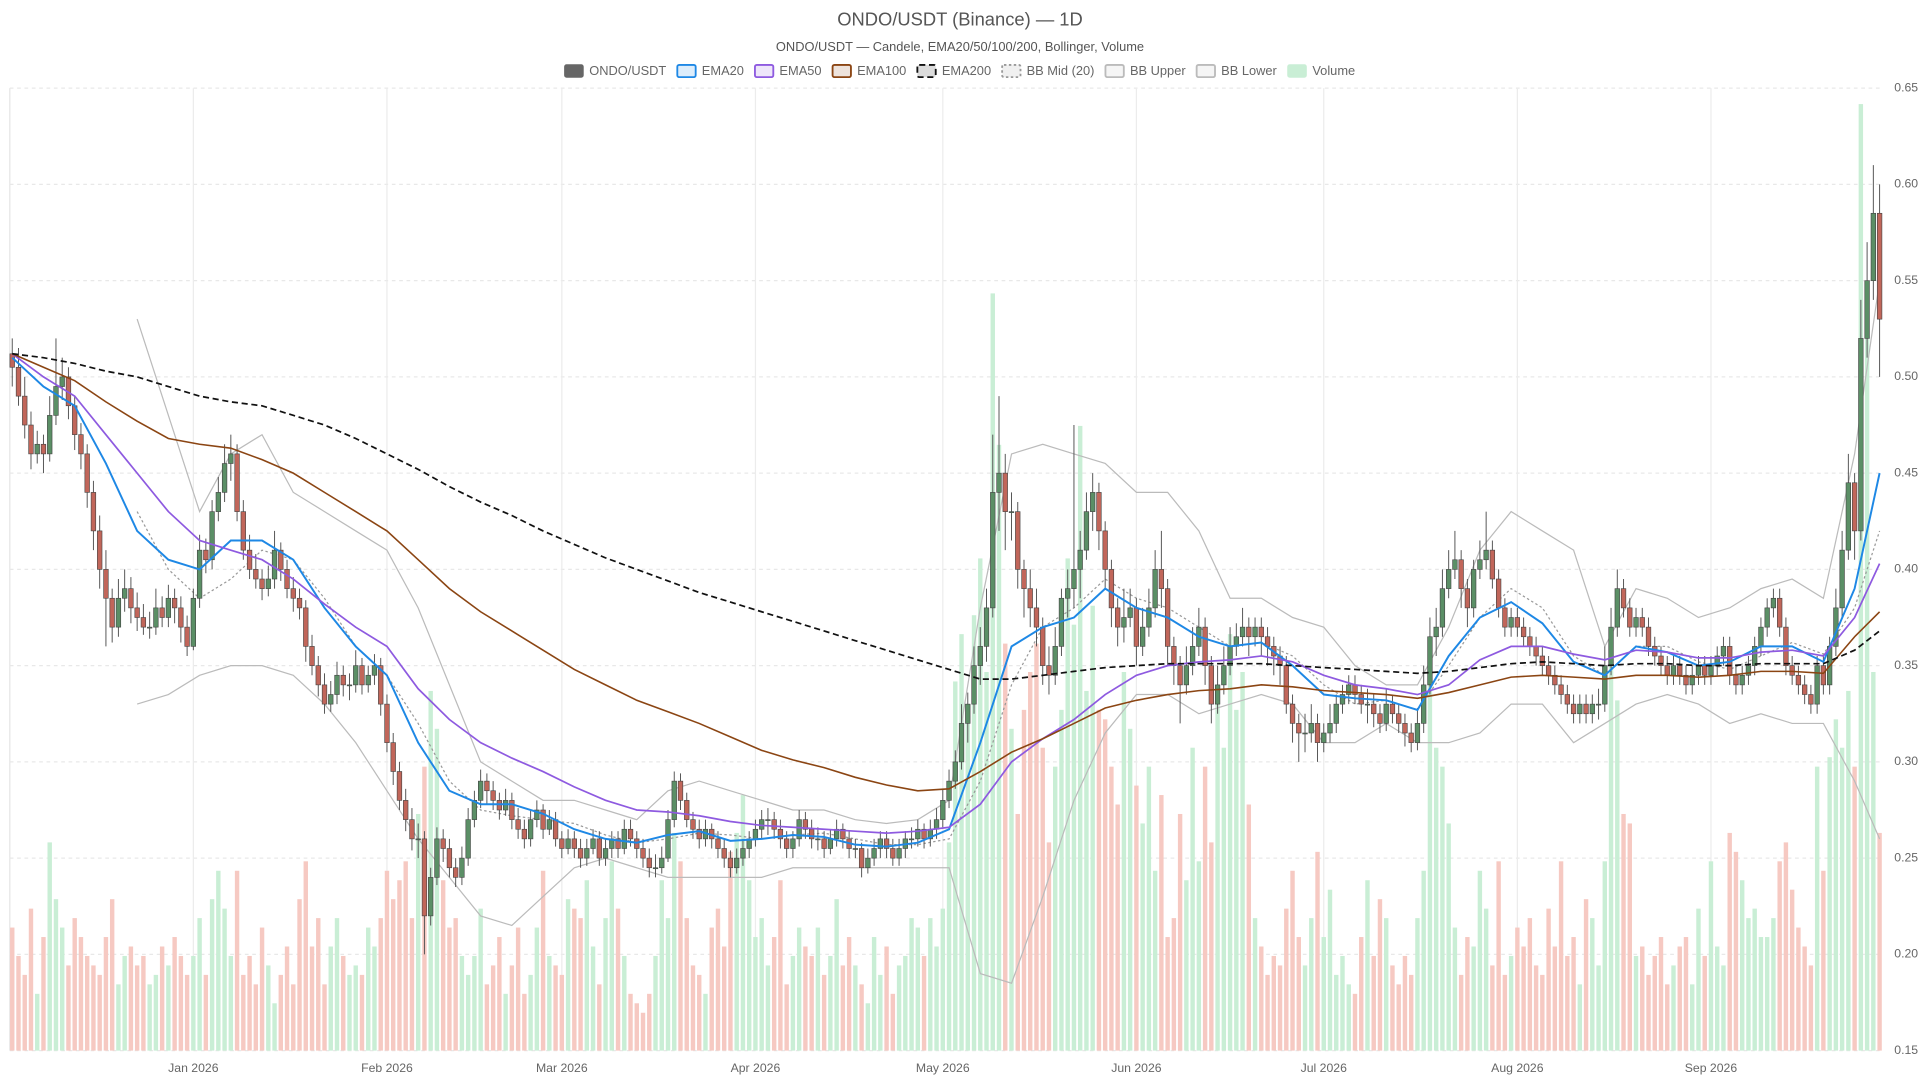 The width and height of the screenshot is (1920, 1080). What do you see at coordinates (1333, 70) in the screenshot?
I see `legend-label: Volume` at bounding box center [1333, 70].